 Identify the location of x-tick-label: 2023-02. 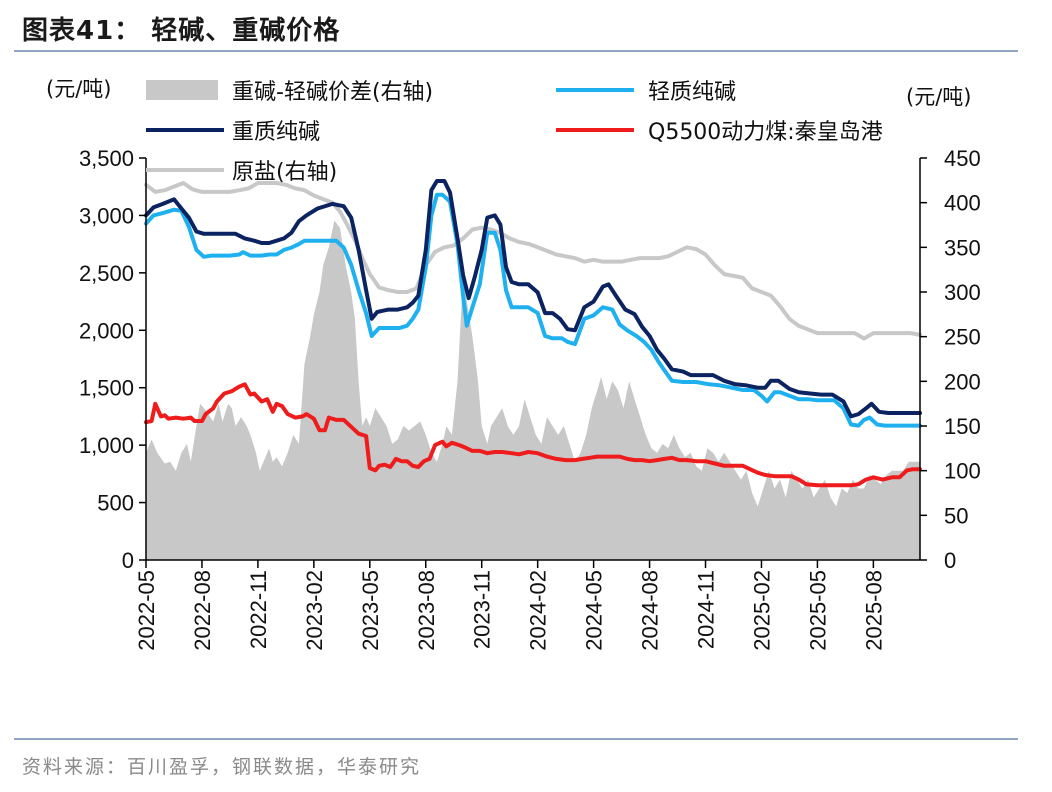
(314, 610).